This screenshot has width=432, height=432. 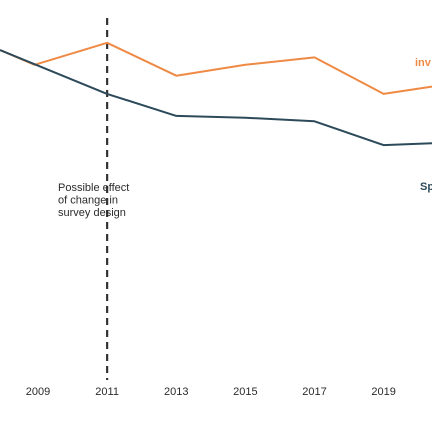 What do you see at coordinates (423, 63) in the screenshot?
I see `series-label-inv: inv` at bounding box center [423, 63].